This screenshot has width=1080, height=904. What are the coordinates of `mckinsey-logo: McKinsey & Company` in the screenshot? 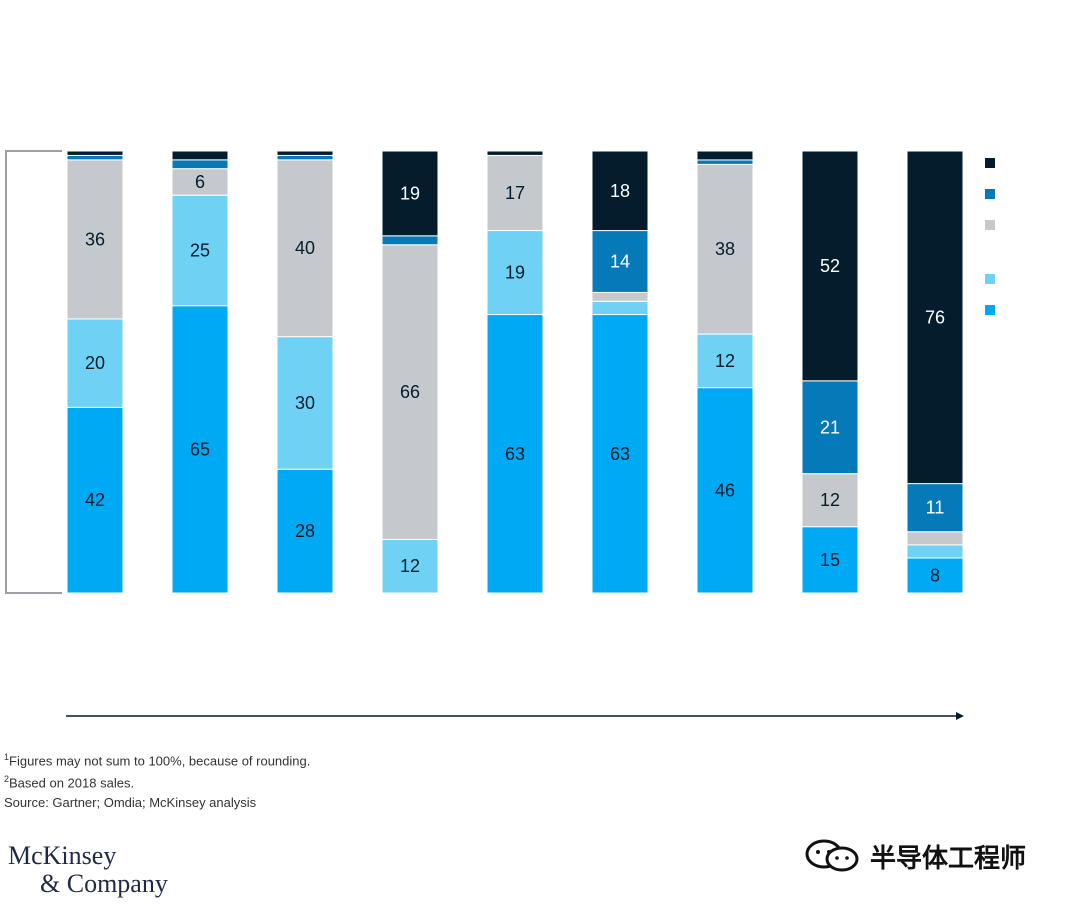 It's located at (88, 870).